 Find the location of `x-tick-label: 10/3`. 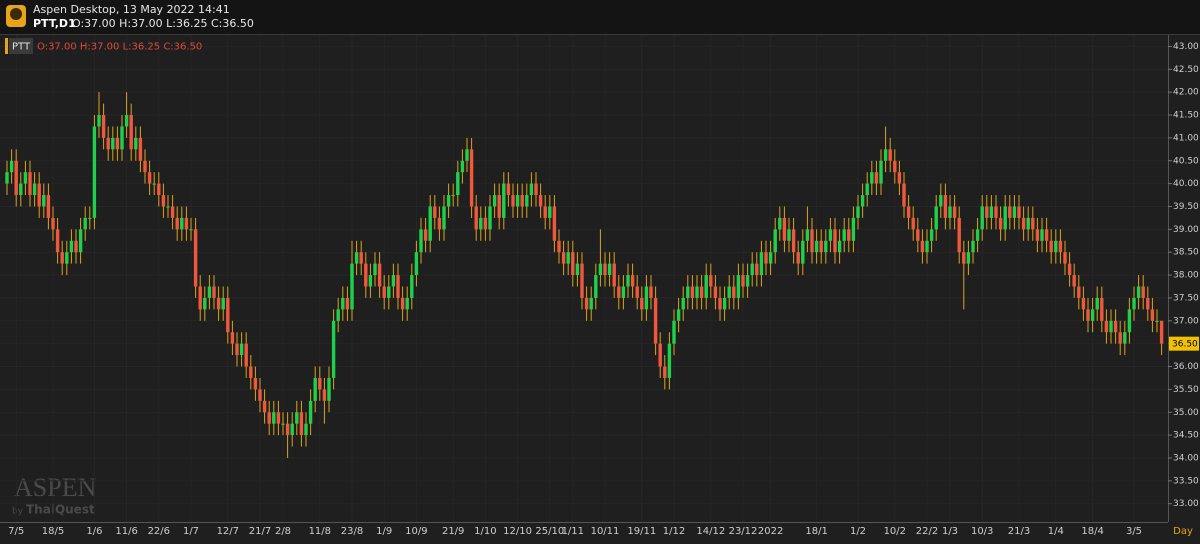

x-tick-label: 10/3 is located at coordinates (982, 531).